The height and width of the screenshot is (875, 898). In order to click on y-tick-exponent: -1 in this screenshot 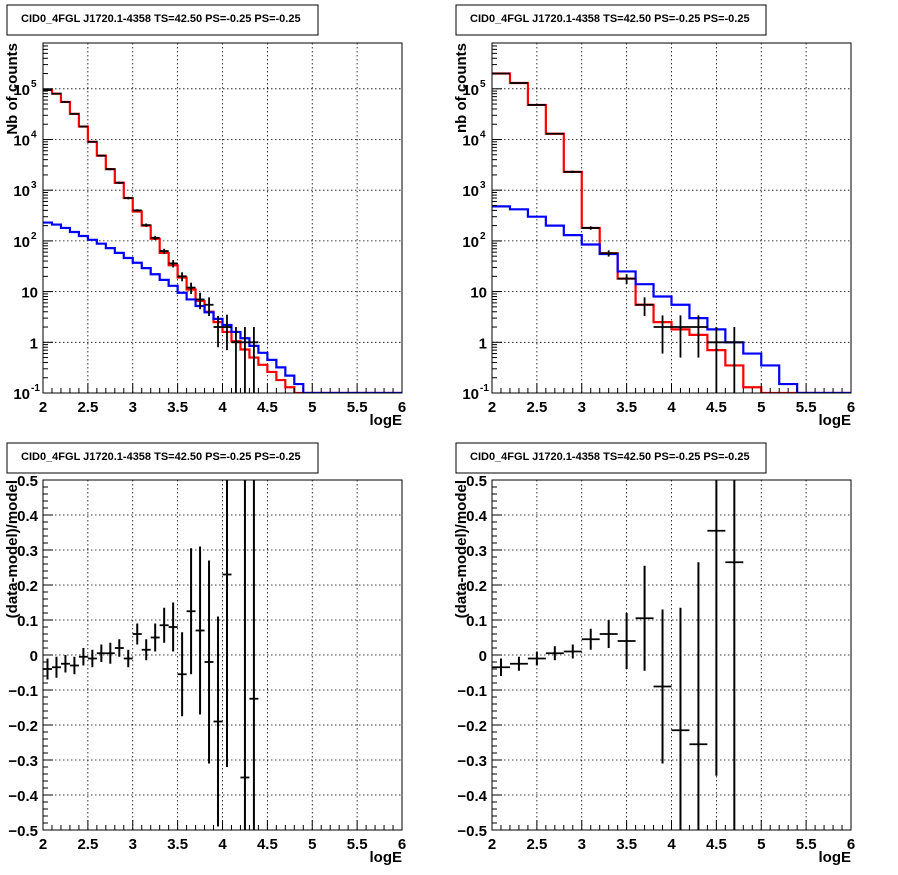, I will do `click(35, 388)`.